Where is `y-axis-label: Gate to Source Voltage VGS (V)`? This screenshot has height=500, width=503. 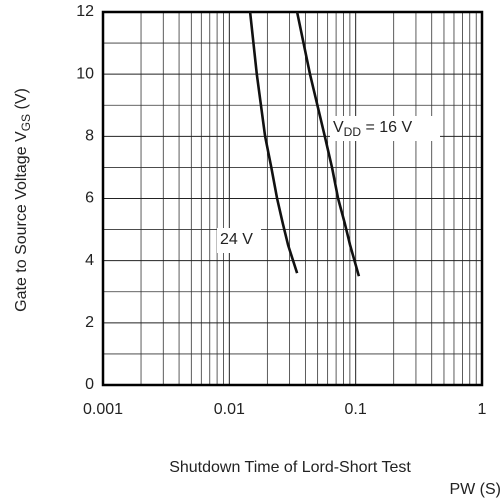 y-axis-label: Gate to Source Voltage VGS (V) is located at coordinates (23, 200).